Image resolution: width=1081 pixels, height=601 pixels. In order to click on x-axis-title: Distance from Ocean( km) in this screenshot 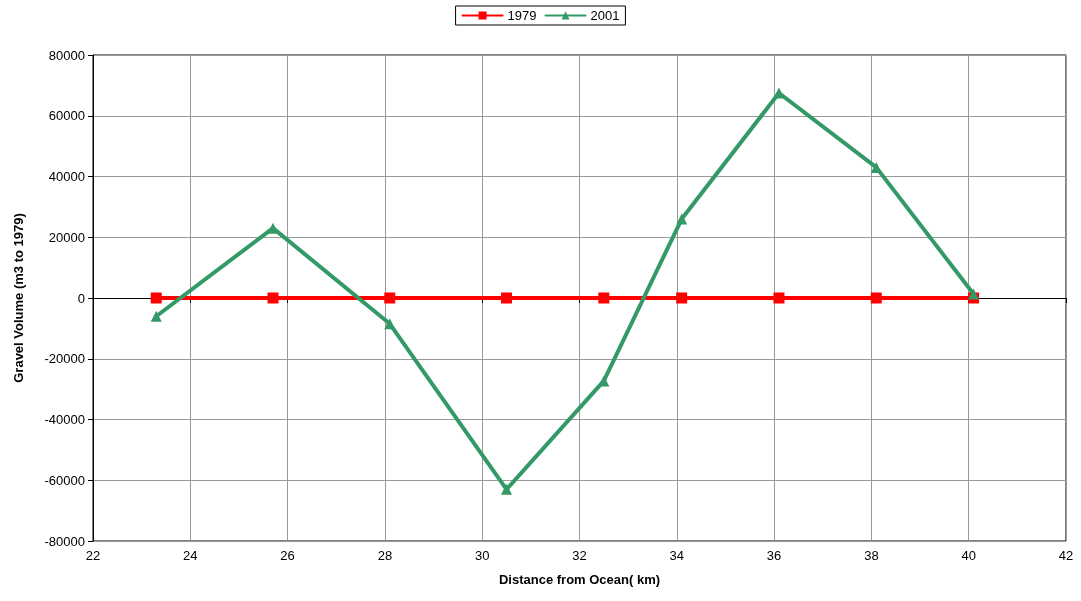, I will do `click(579, 579)`.